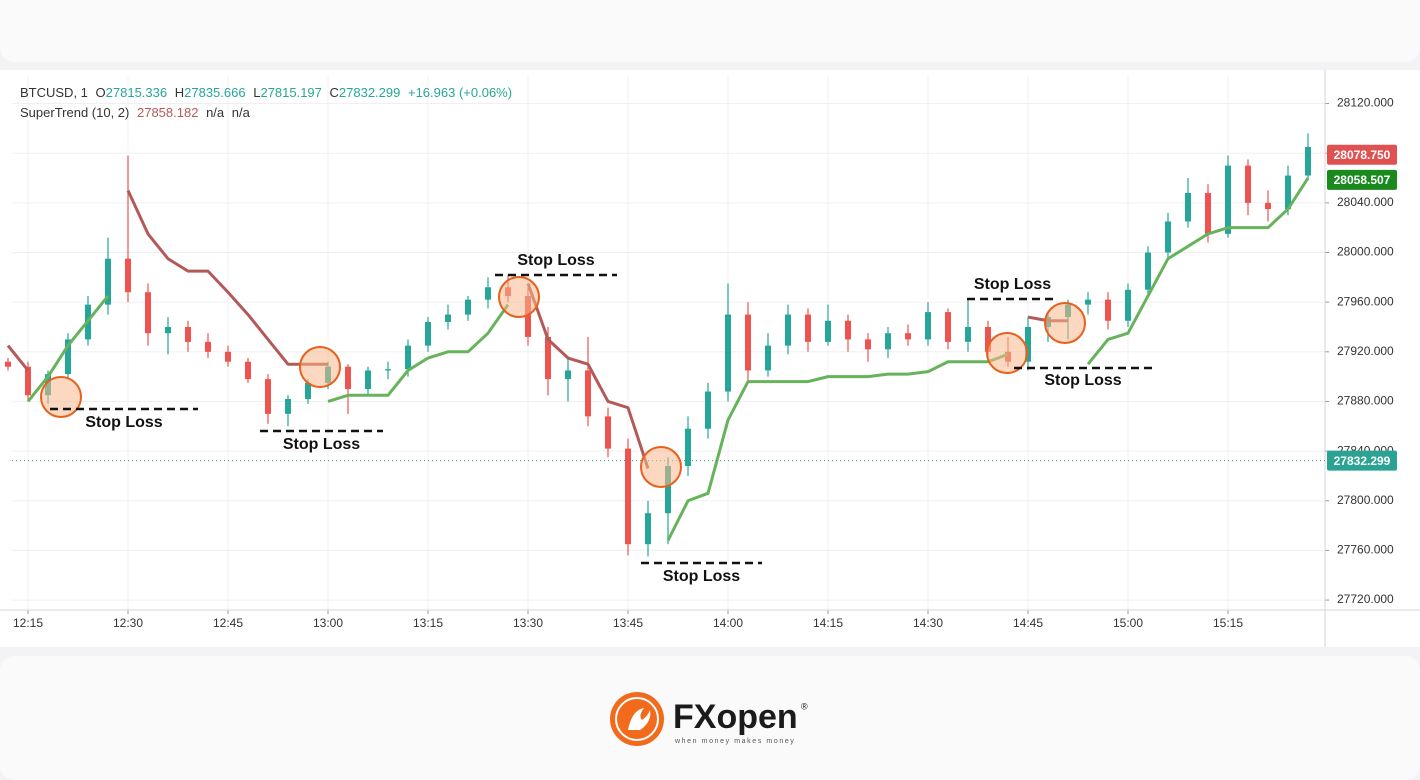 This screenshot has width=1420, height=780. I want to click on x-tick-label: 15:00, so click(1128, 623).